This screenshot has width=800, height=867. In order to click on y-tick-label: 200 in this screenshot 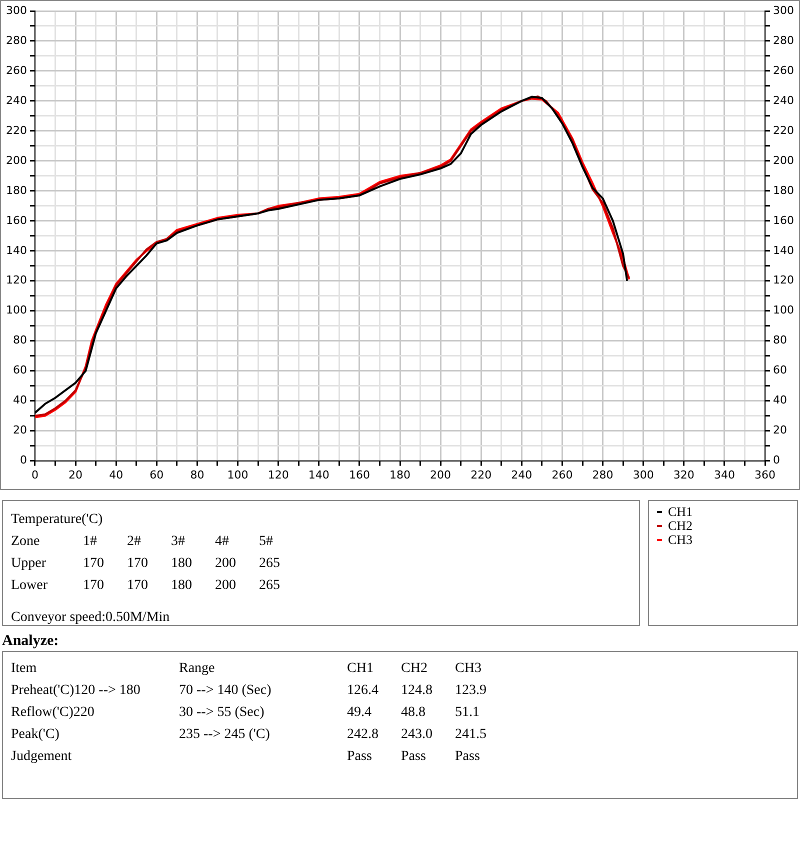, I will do `click(16, 160)`.